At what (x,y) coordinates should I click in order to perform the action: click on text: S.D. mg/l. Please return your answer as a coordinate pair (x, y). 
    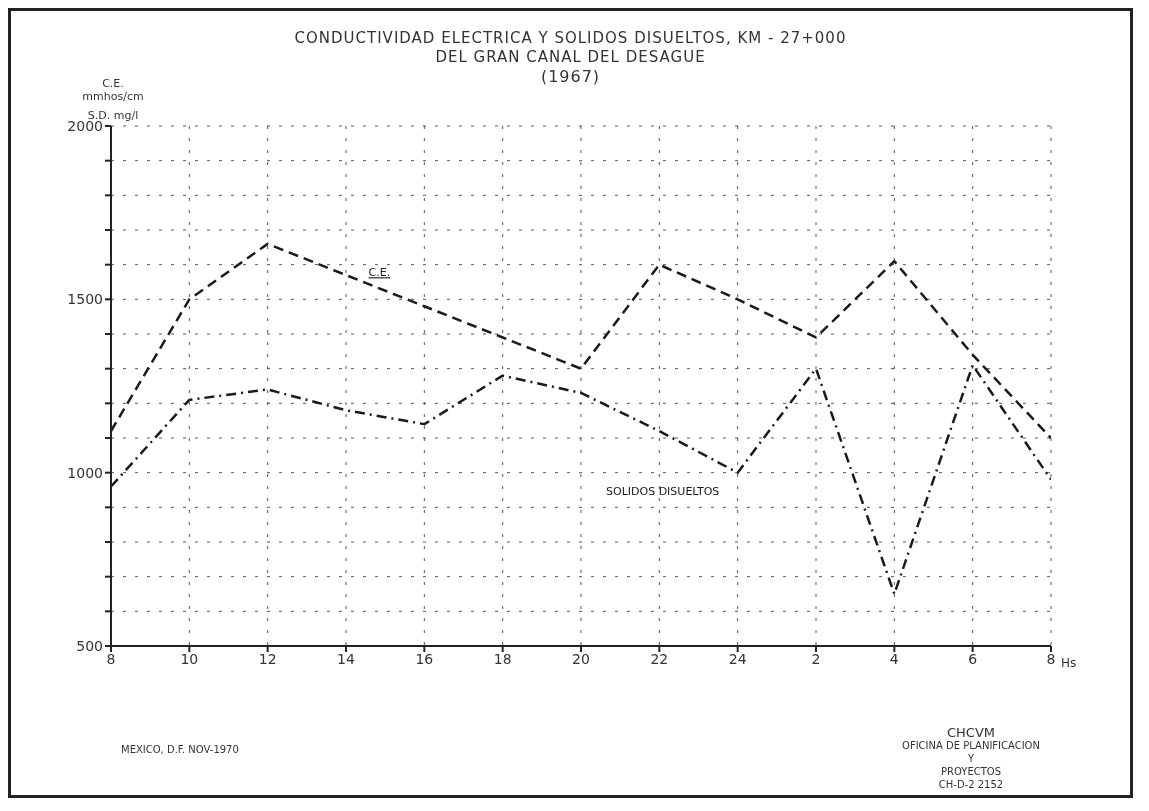
    Looking at the image, I should click on (113, 115).